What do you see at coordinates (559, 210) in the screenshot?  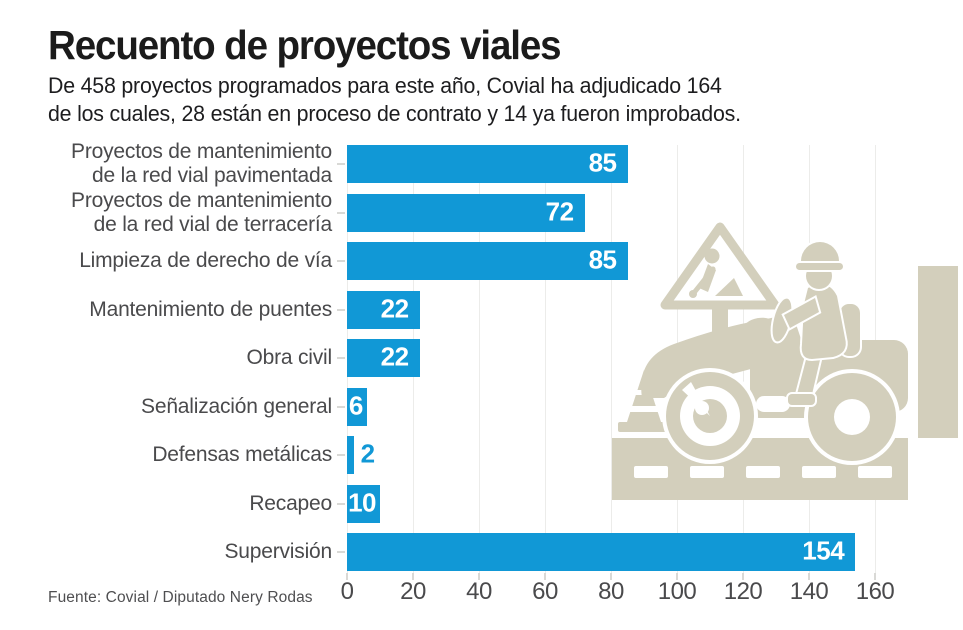 I see `bar-value-label: 72` at bounding box center [559, 210].